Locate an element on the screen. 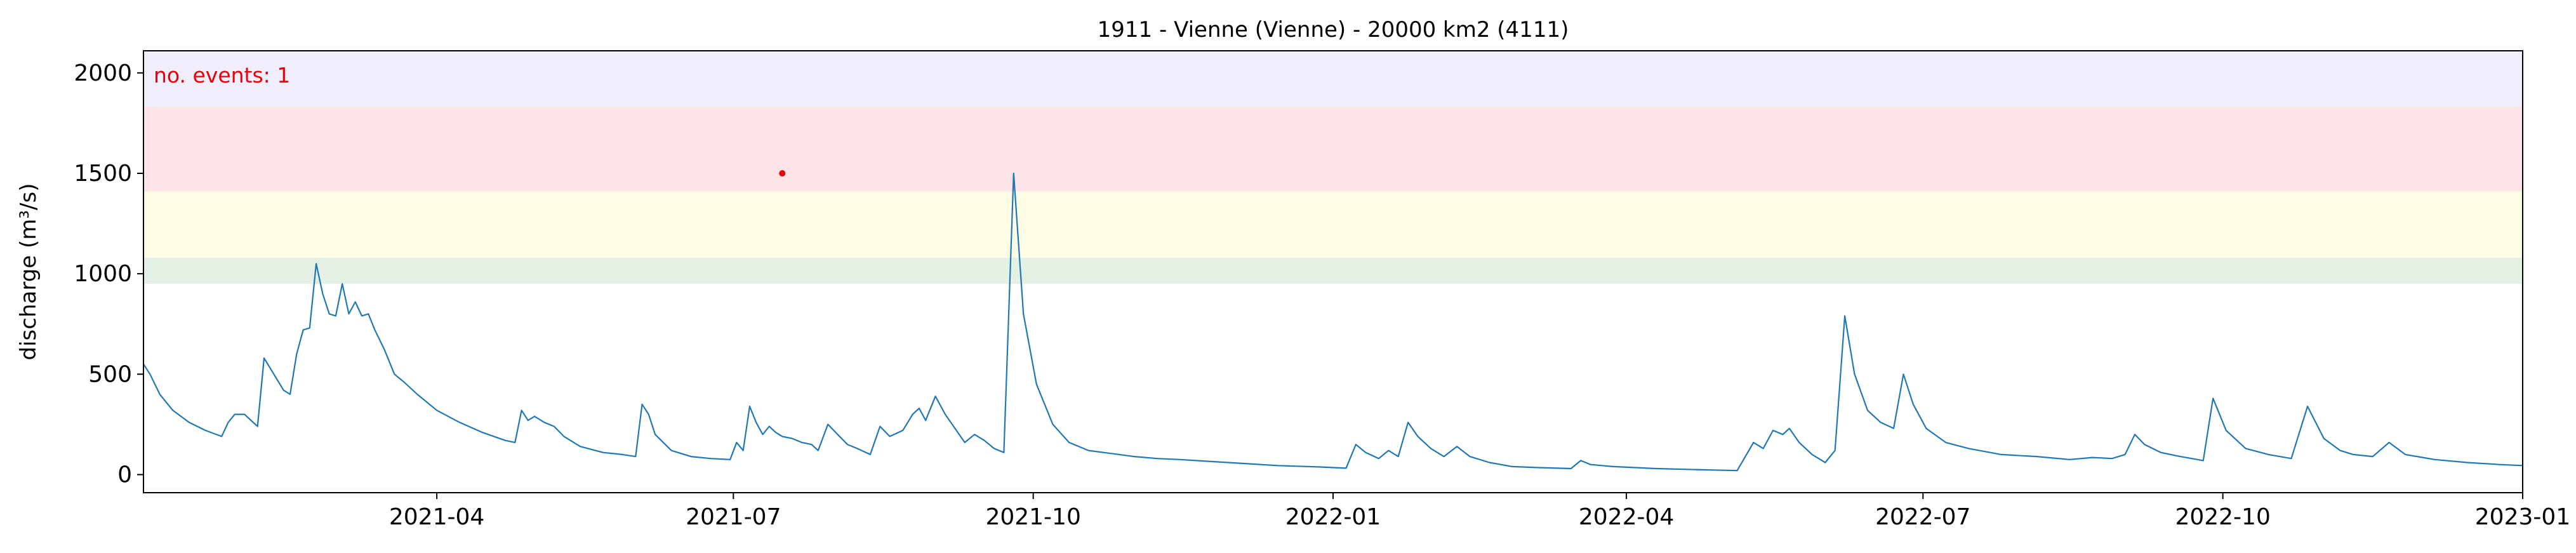  x-tick-label: 2023-01 is located at coordinates (2522, 517).